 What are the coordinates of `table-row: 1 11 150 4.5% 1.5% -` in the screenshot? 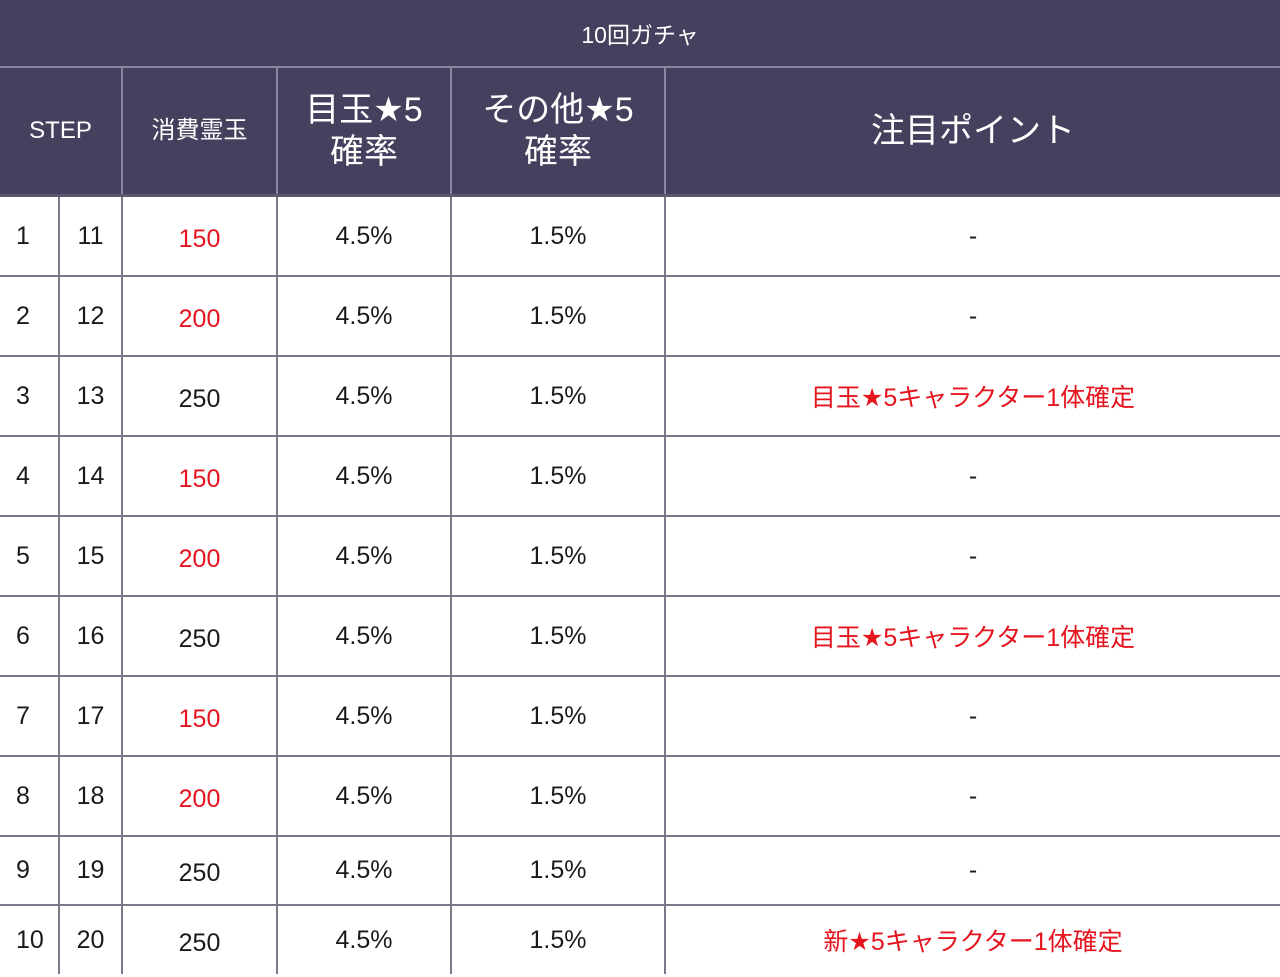 It's located at (640, 236).